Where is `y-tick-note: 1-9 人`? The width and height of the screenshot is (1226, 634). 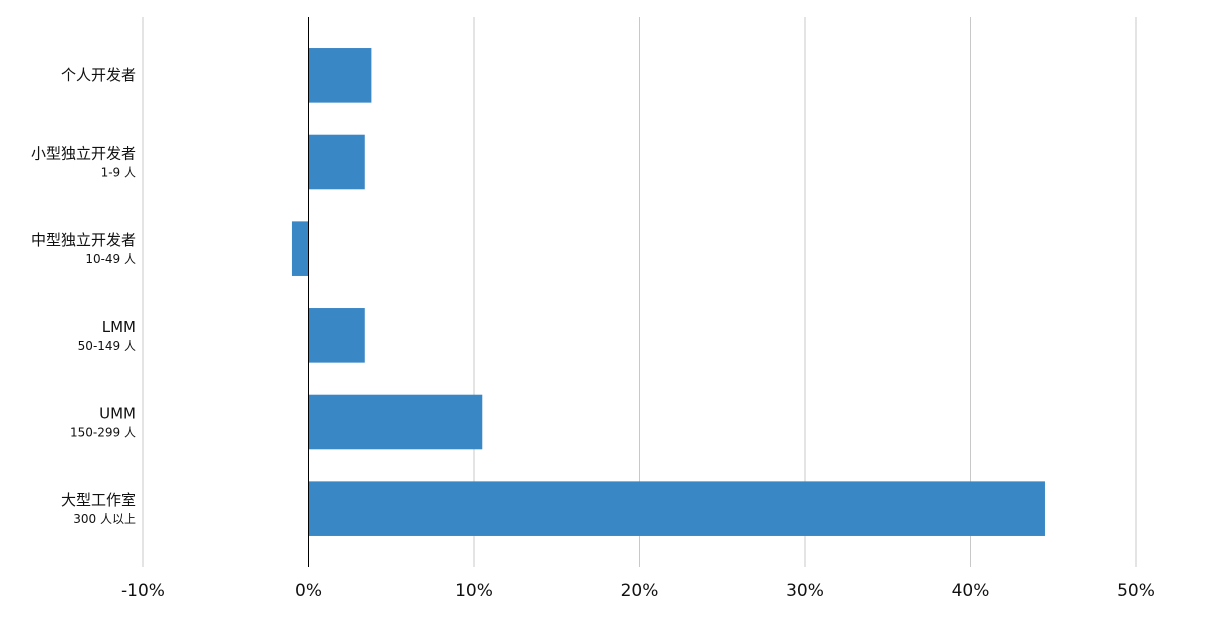 y-tick-note: 1-9 人 is located at coordinates (118, 173).